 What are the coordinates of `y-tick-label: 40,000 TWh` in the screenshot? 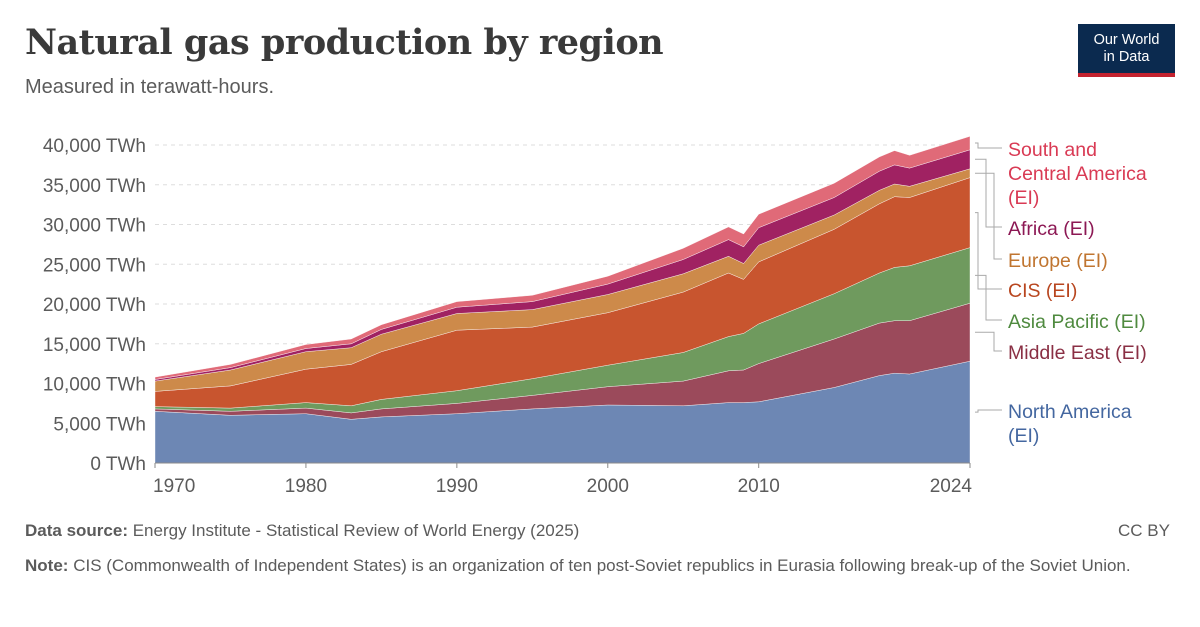 It's located at (94, 146).